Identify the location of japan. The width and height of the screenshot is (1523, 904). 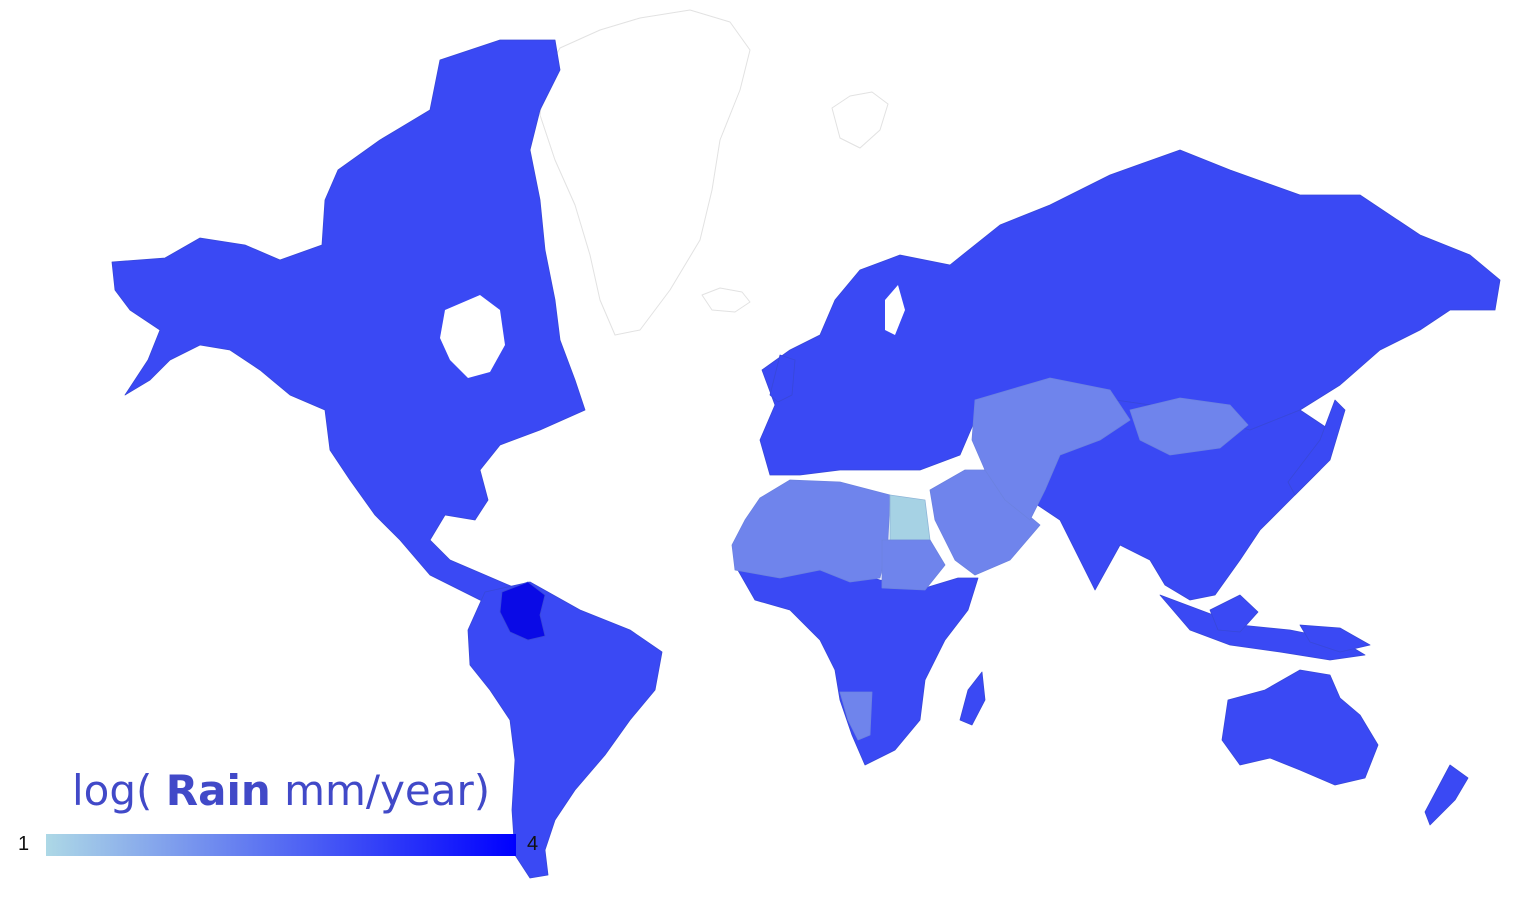
(1316, 447).